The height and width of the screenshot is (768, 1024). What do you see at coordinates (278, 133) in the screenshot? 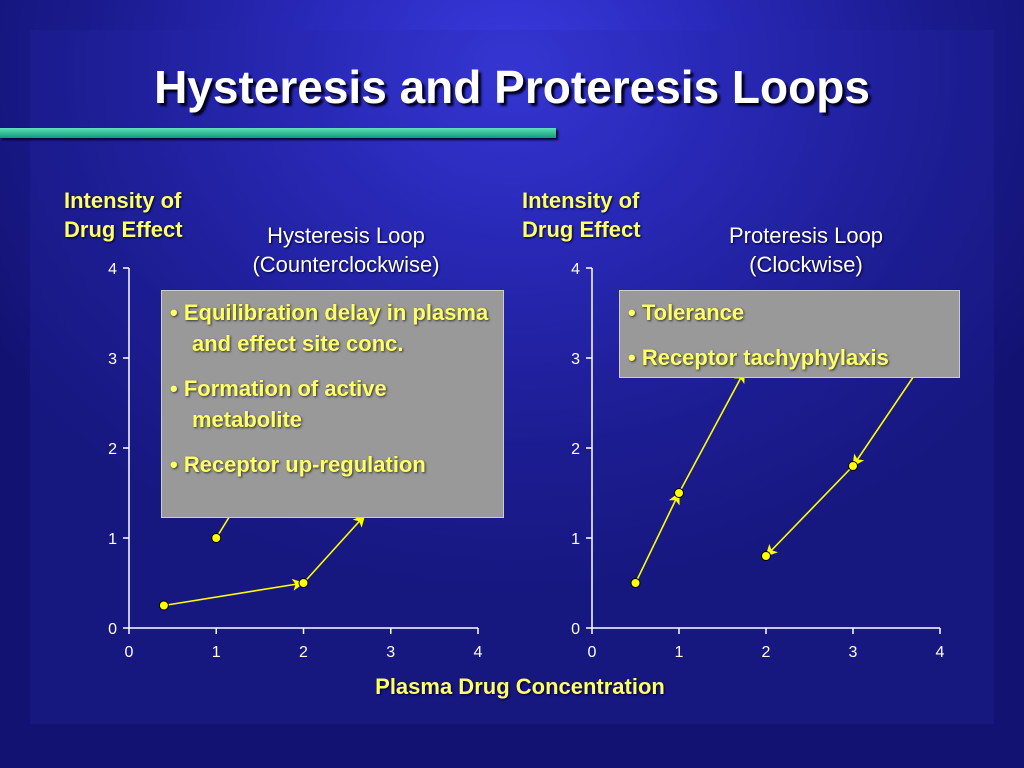
I see `title-underline-bar` at bounding box center [278, 133].